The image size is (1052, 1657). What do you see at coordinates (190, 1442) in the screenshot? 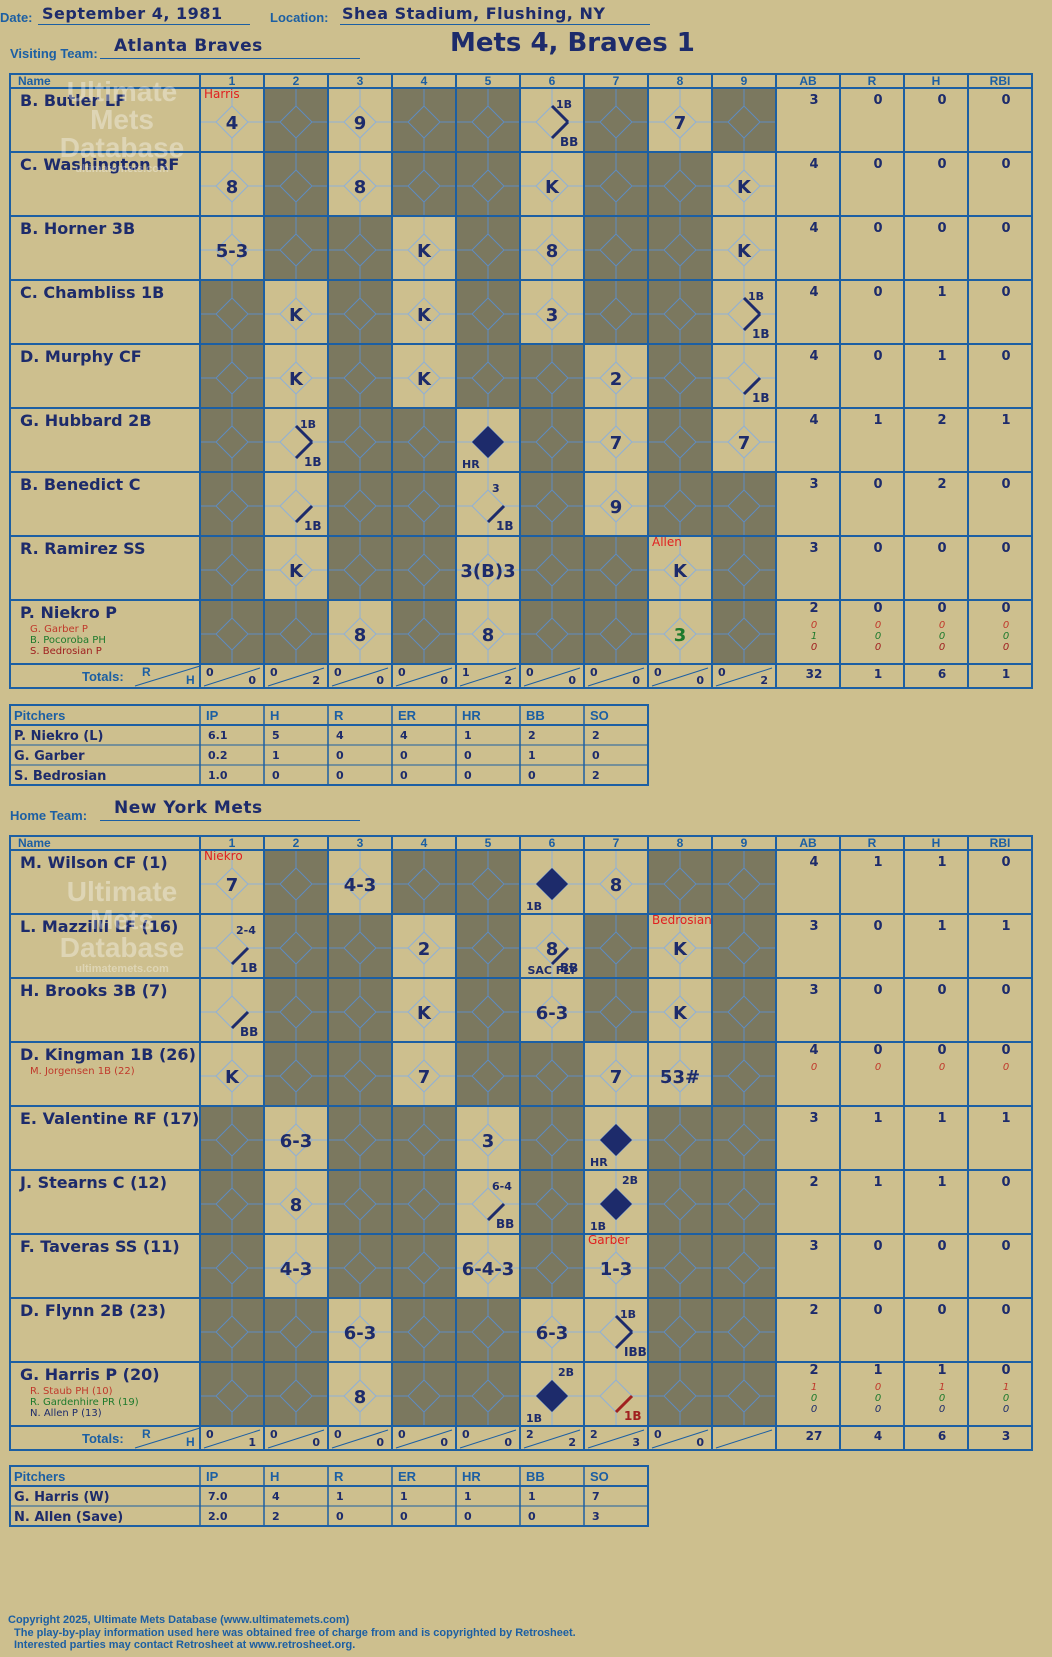
I see `hits-key: H` at bounding box center [190, 1442].